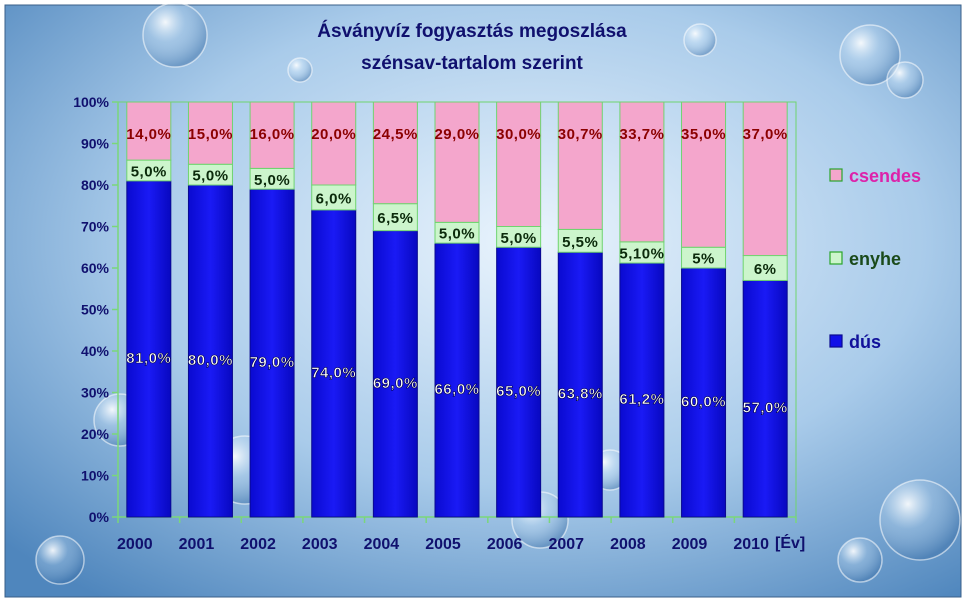  I want to click on data-label-dús-2007: 63,8%, so click(580, 394).